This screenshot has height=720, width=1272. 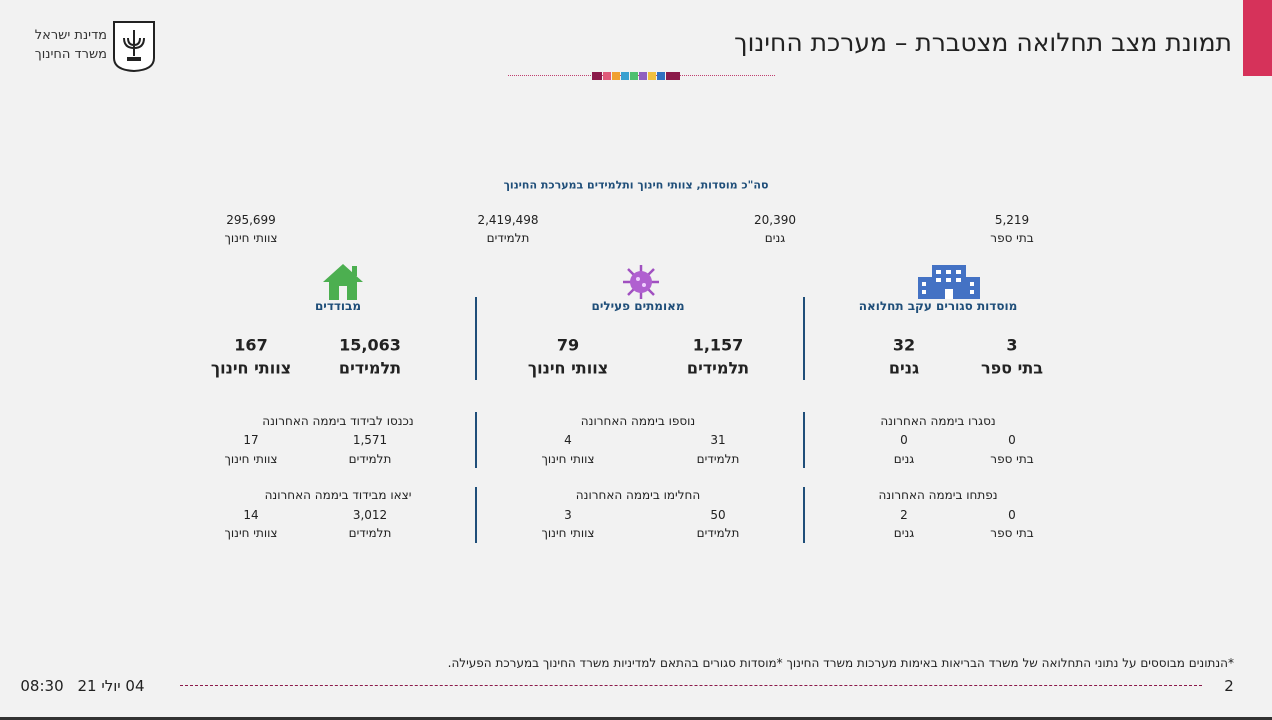 What do you see at coordinates (938, 421) in the screenshot?
I see `block-title: נסגרו ביממה האחרונה` at bounding box center [938, 421].